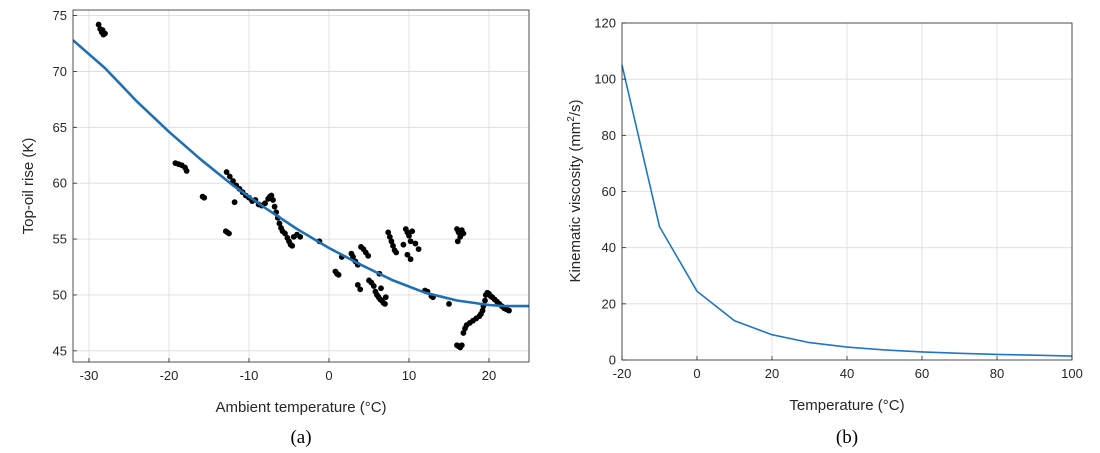 The width and height of the screenshot is (1100, 453). What do you see at coordinates (609, 303) in the screenshot?
I see `y-tick-label: 20` at bounding box center [609, 303].